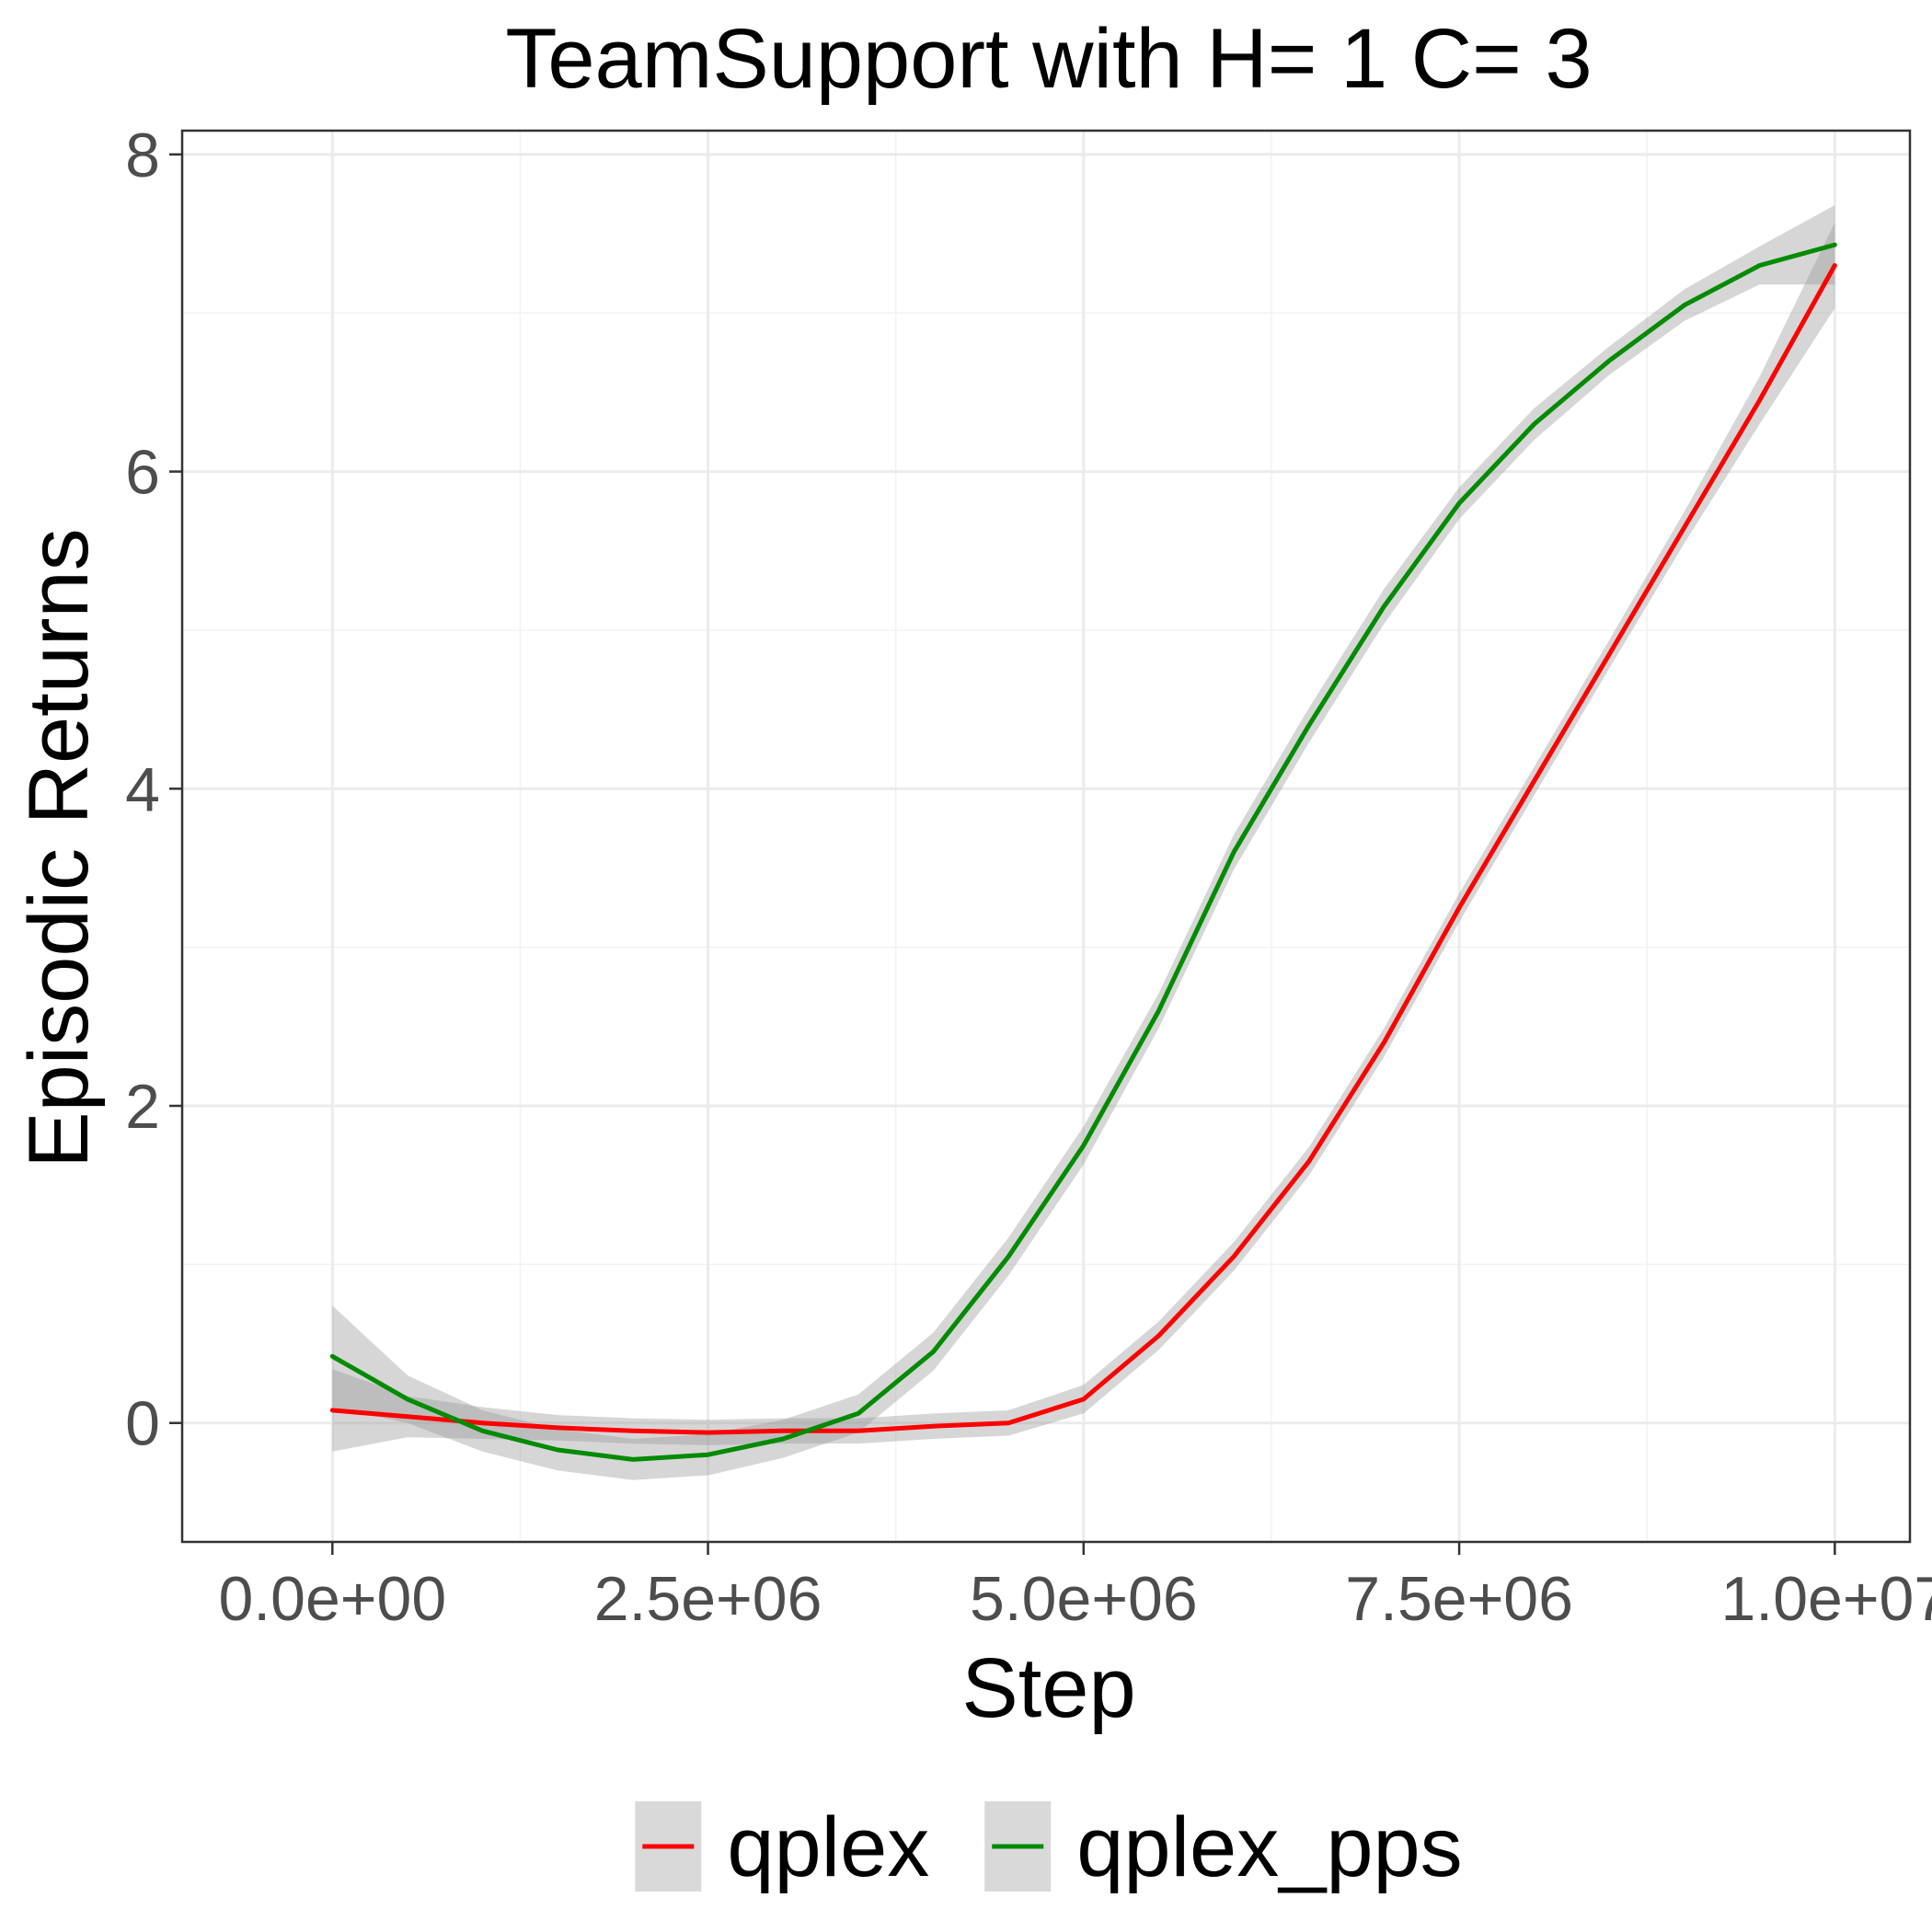 Image resolution: width=1932 pixels, height=1932 pixels. I want to click on x-tick-label: 2.5e+06, so click(708, 1599).